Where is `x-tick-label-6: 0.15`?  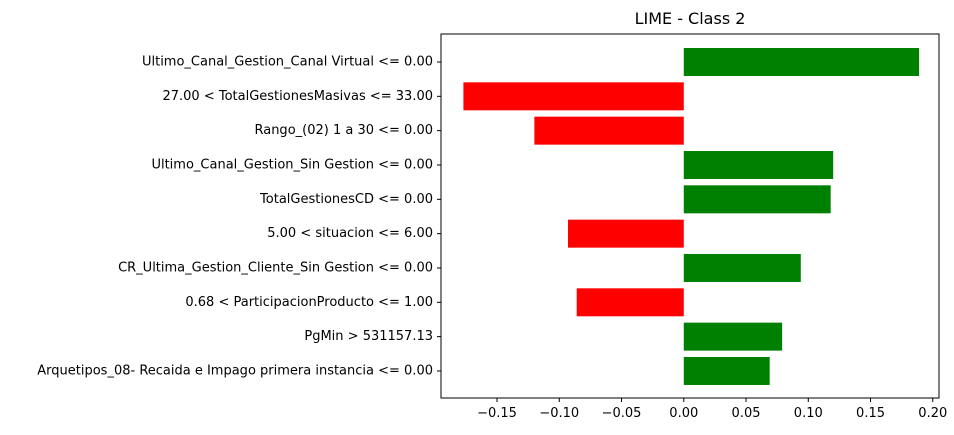
x-tick-label-6: 0.15 is located at coordinates (870, 413).